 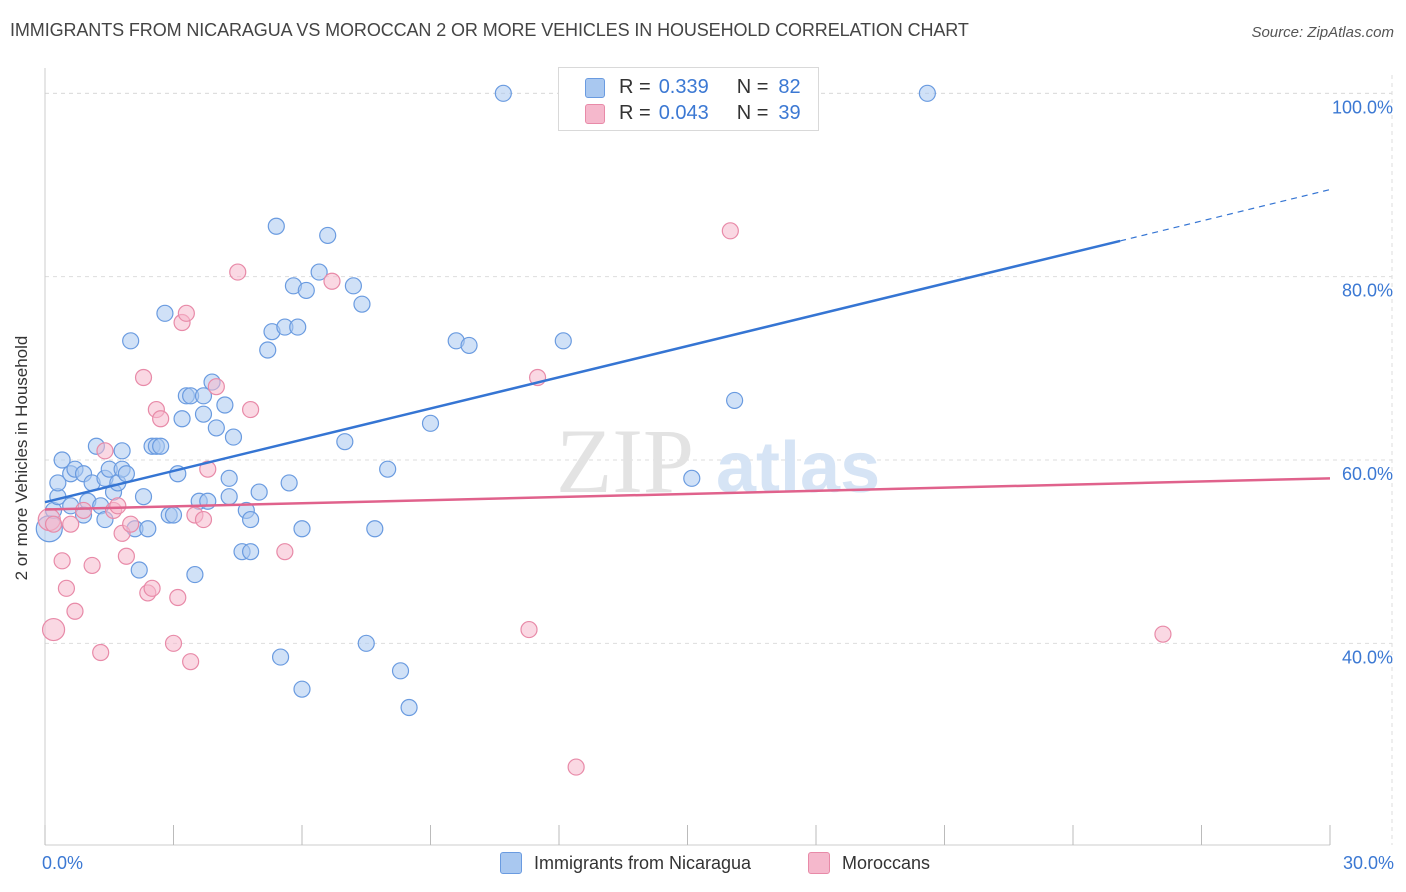 What do you see at coordinates (1362, 107) in the screenshot?
I see `y-tick-label: 100.0%` at bounding box center [1362, 107].